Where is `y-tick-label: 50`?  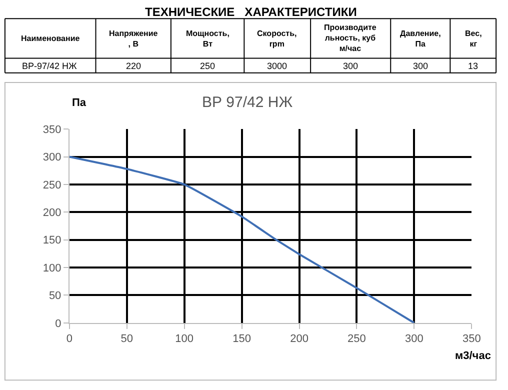 y-tick-label: 50 is located at coordinates (55, 296).